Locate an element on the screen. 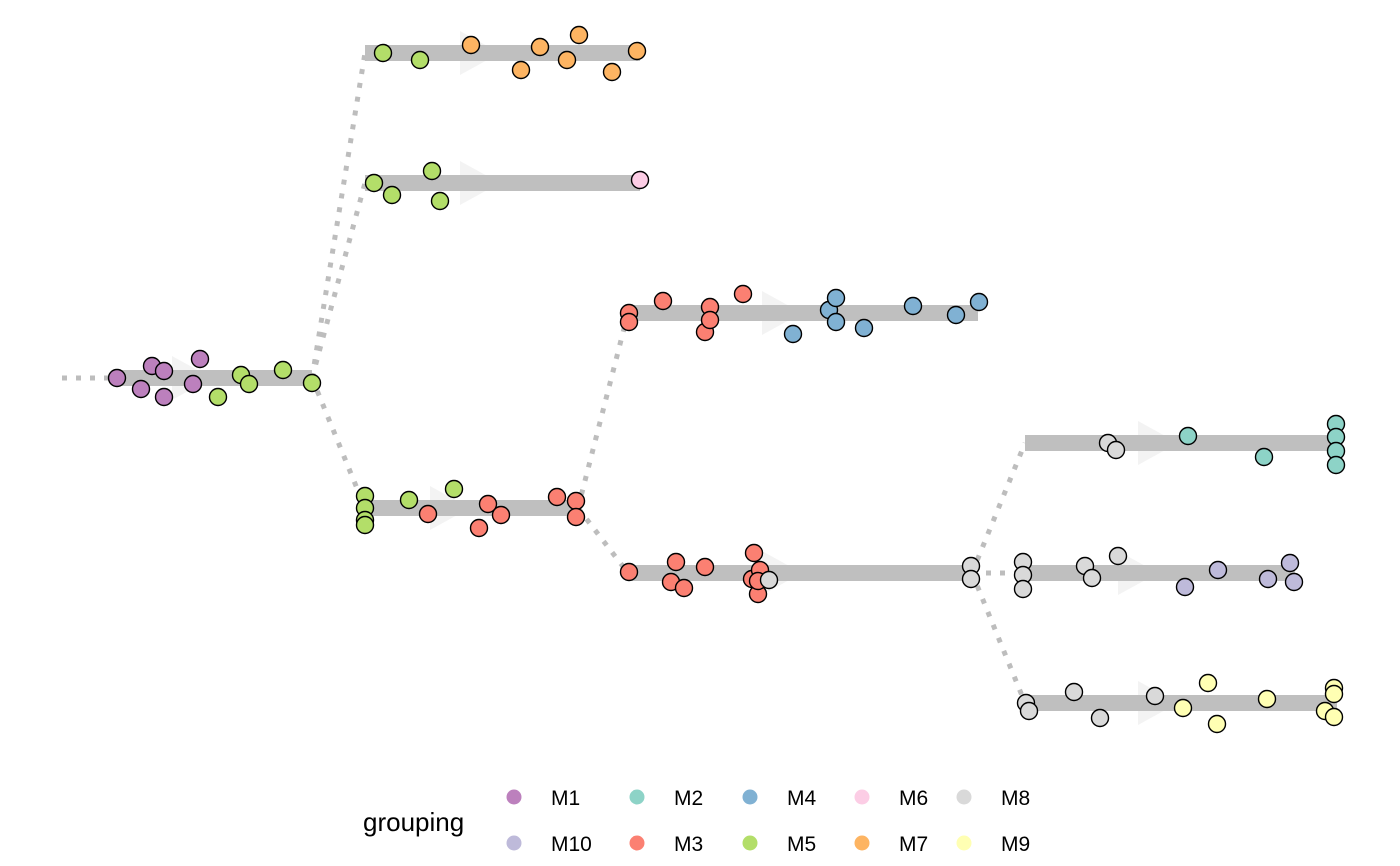 This screenshot has width=1400, height=866. legend-key-m3 is located at coordinates (637, 843).